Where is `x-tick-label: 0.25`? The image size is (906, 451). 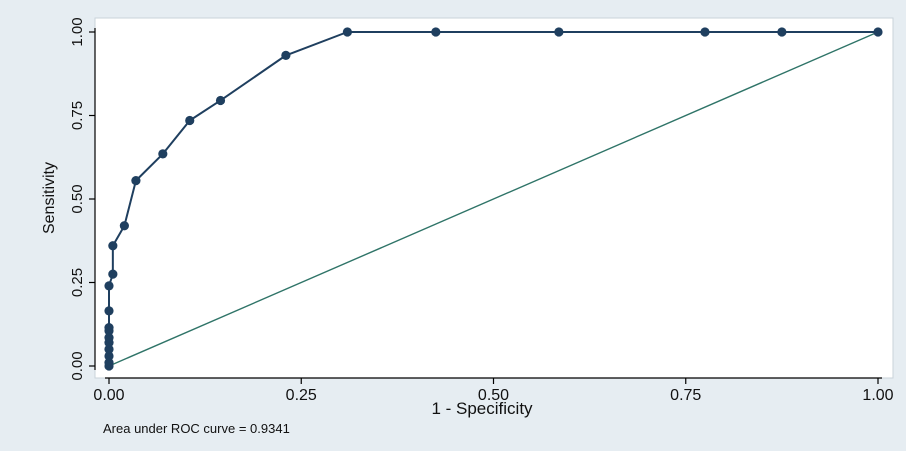
x-tick-label: 0.25 is located at coordinates (301, 395).